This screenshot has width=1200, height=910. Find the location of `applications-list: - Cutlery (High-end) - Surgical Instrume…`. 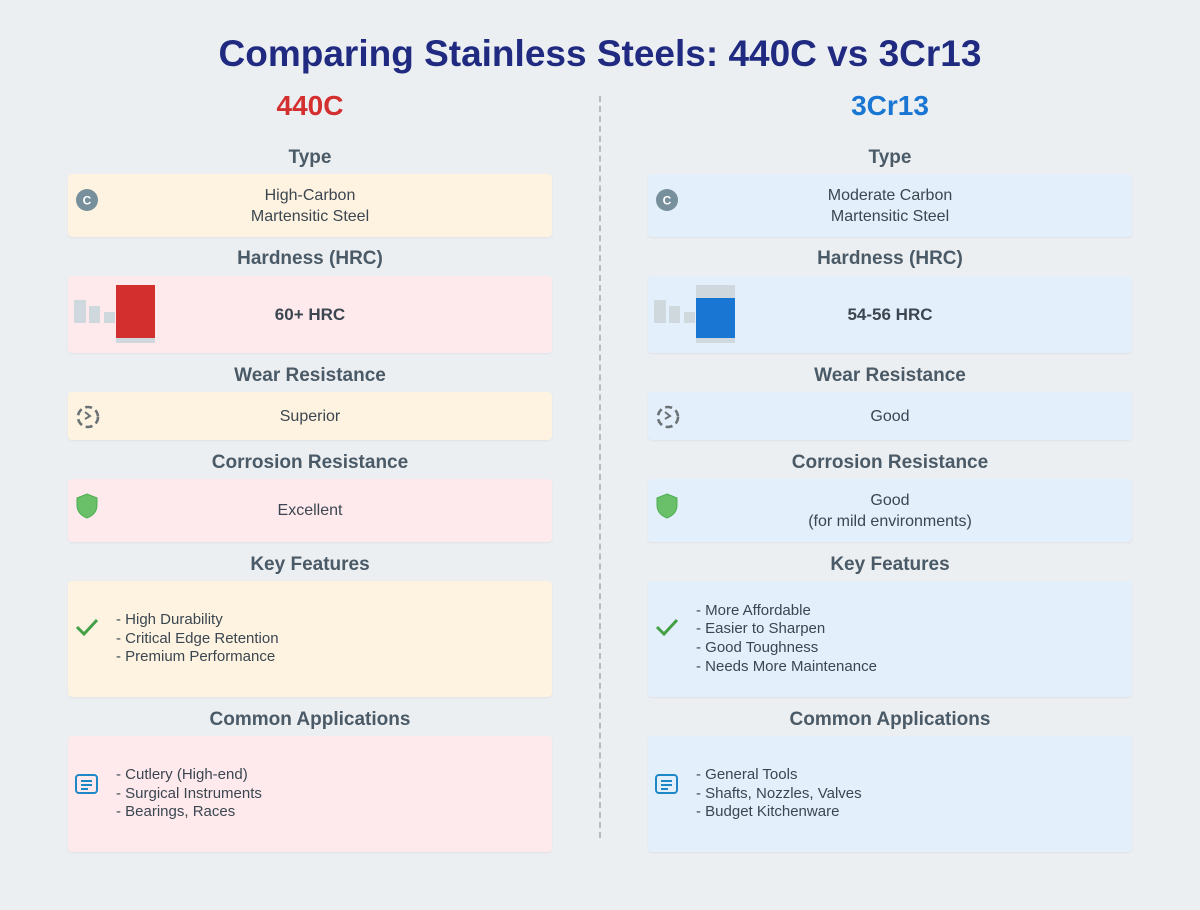

applications-list: - Cutlery (High-end) - Surgical Instrume… is located at coordinates (189, 794).